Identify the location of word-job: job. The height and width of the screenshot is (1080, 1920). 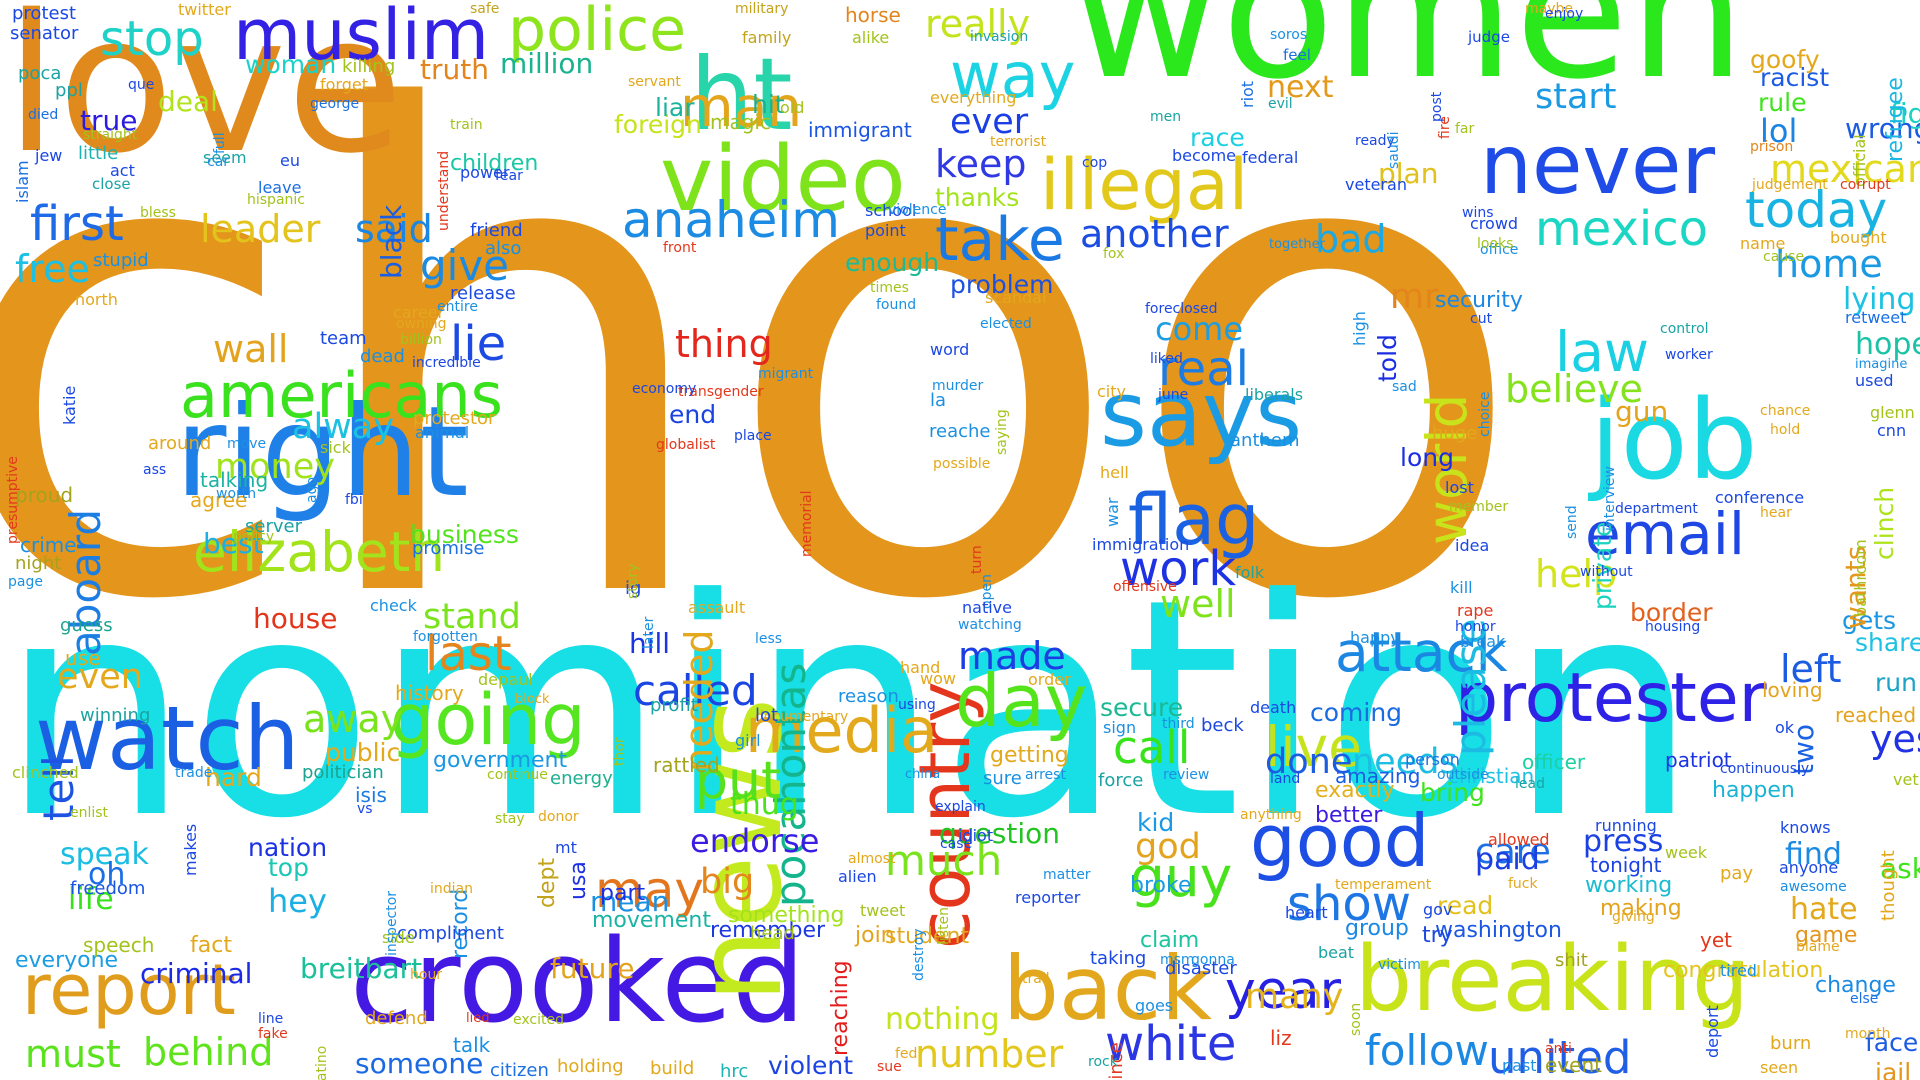
(1674, 440).